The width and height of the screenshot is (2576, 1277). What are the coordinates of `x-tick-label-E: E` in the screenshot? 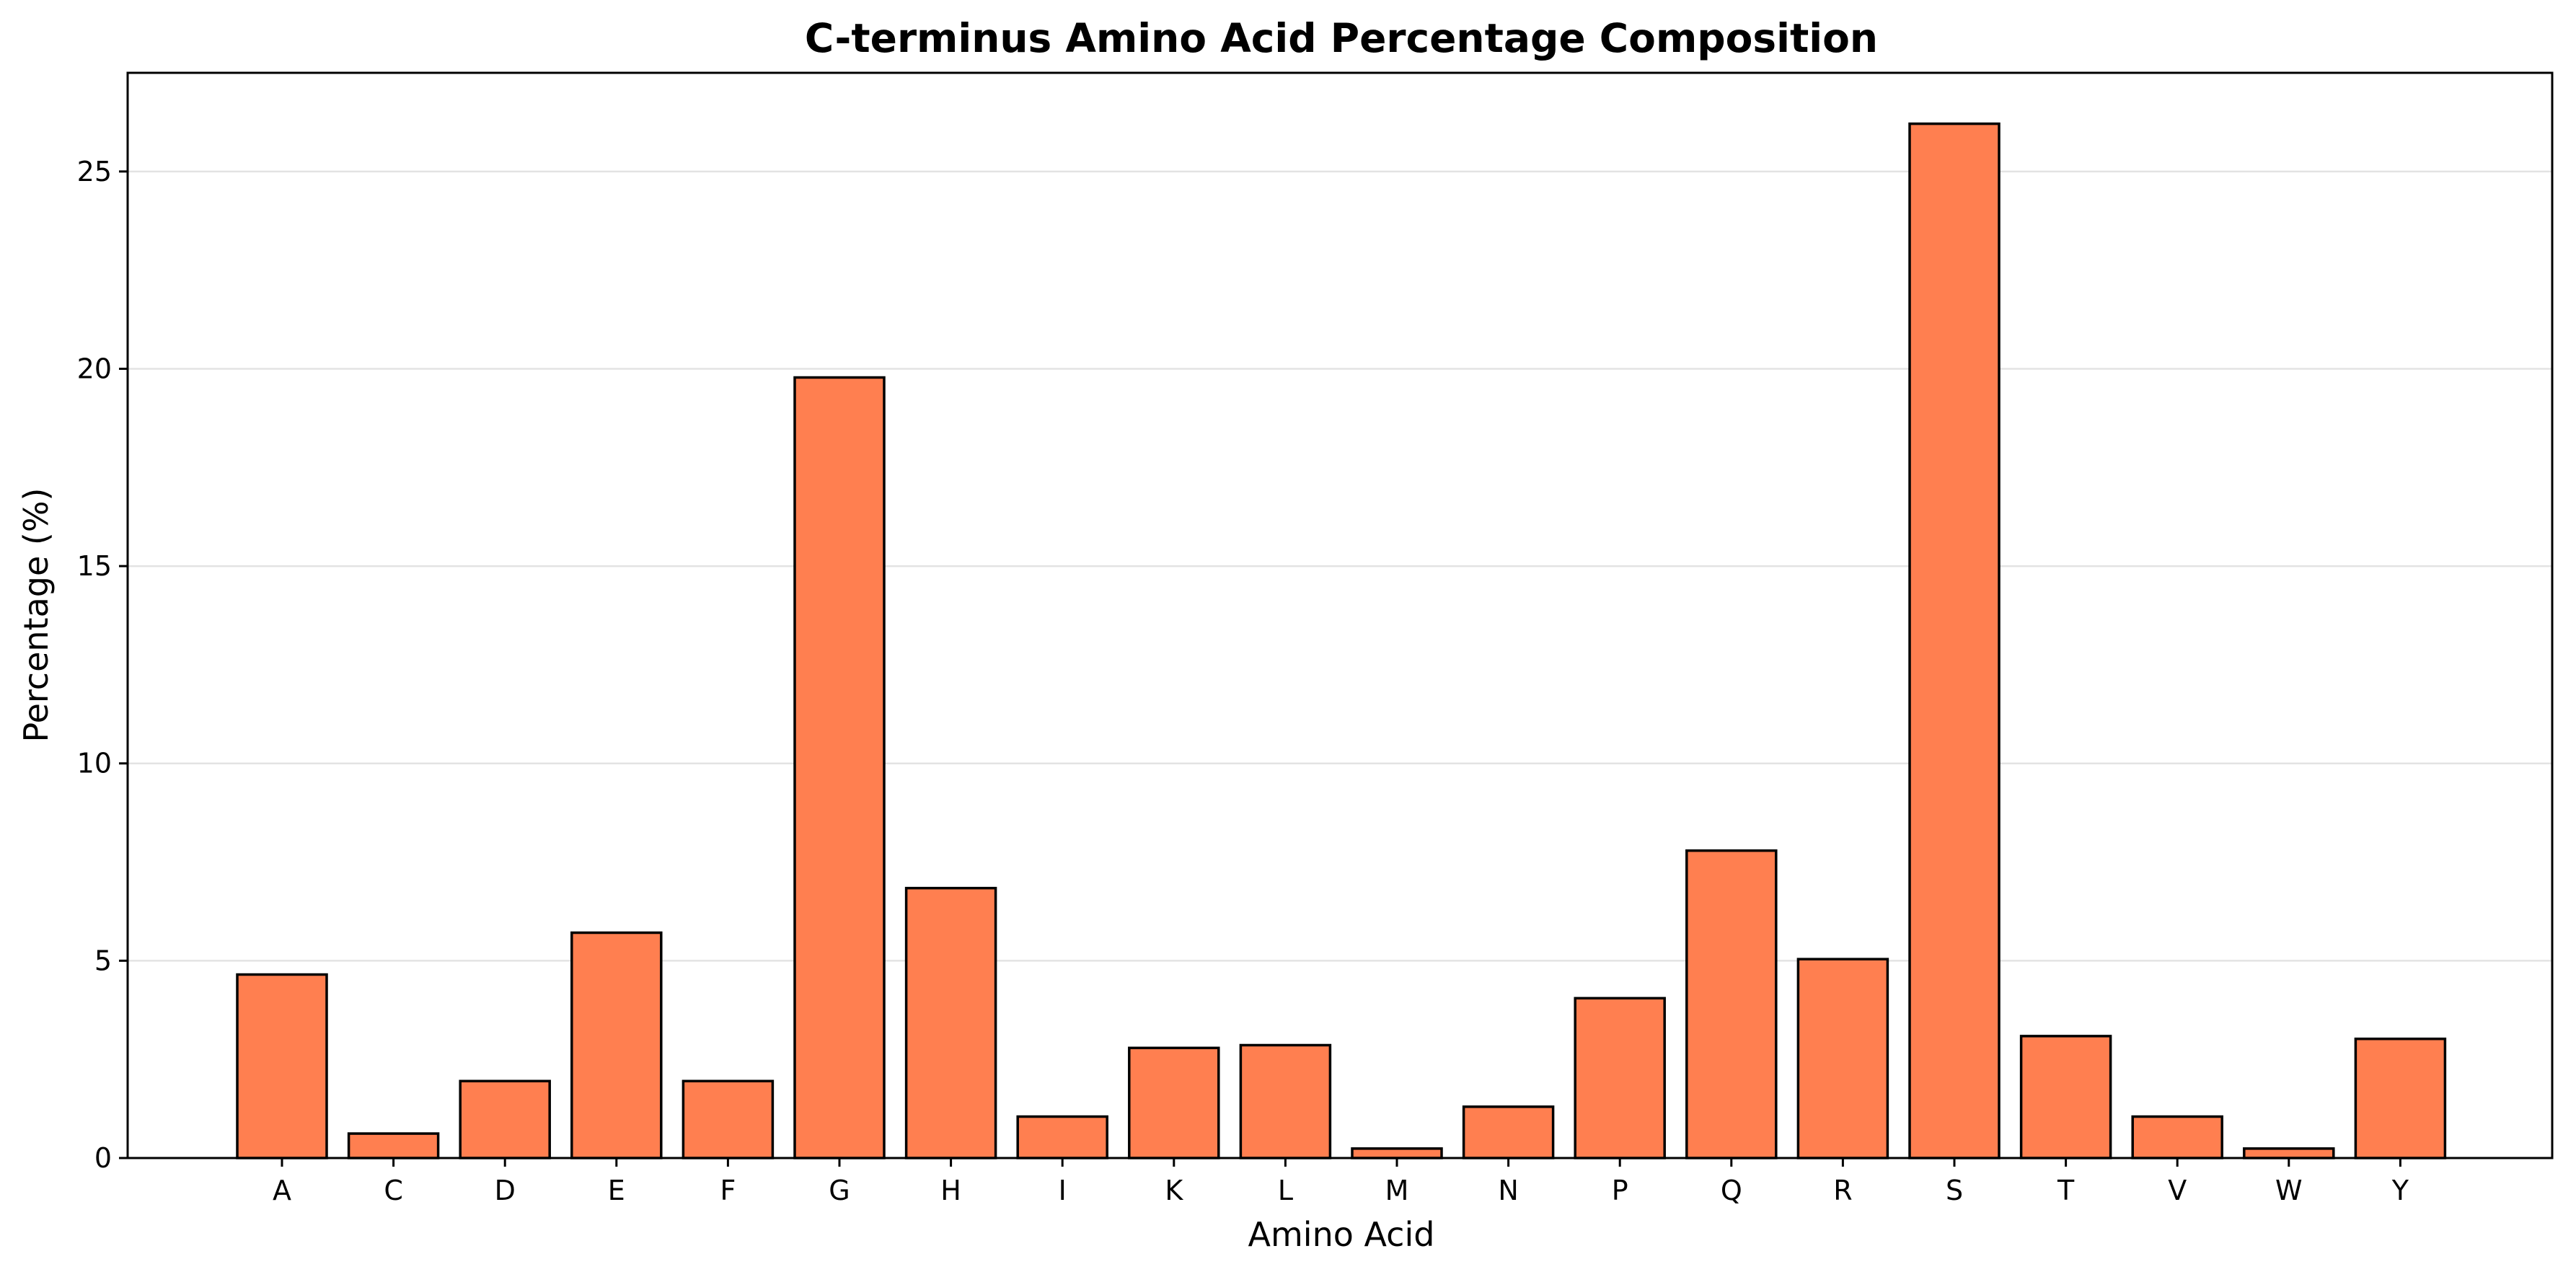 It's located at (616, 1190).